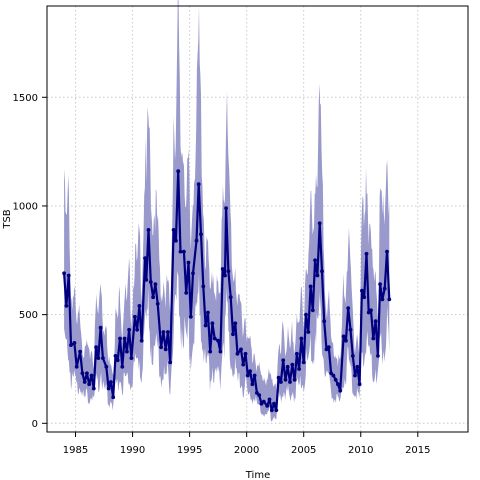 Image resolution: width=480 pixels, height=480 pixels. Describe the element at coordinates (30, 261) in the screenshot. I see `y-axis-ticks: 0 500 1000 1500` at that location.